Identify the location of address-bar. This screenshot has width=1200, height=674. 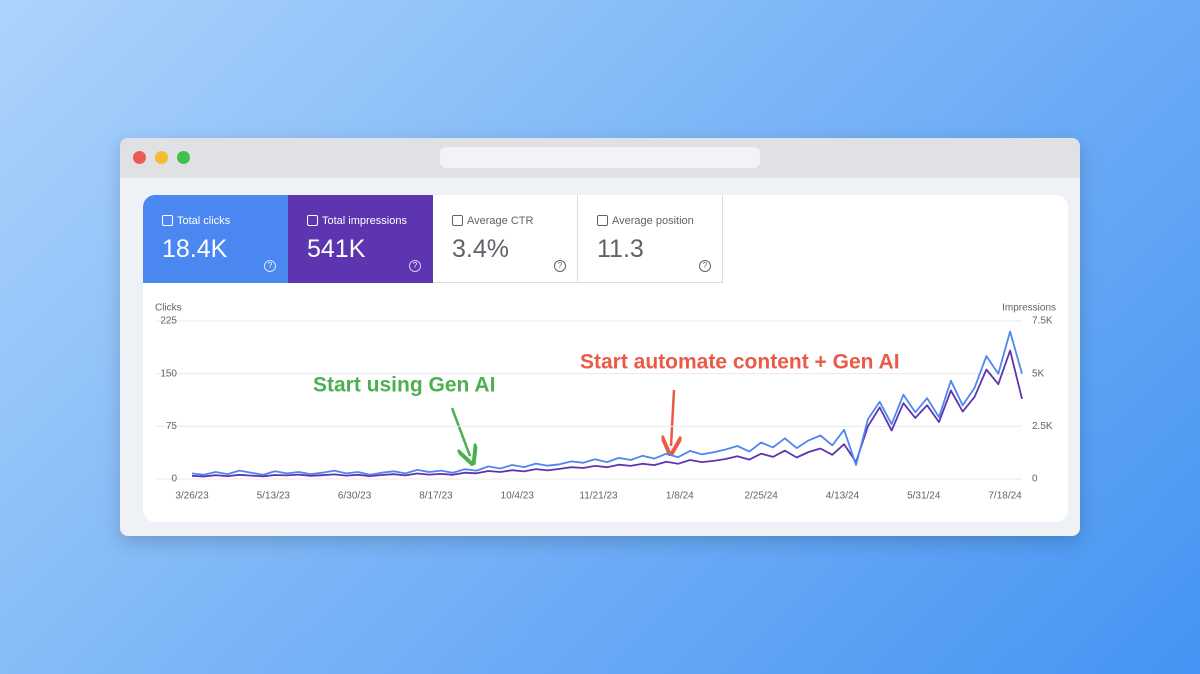
(600, 157).